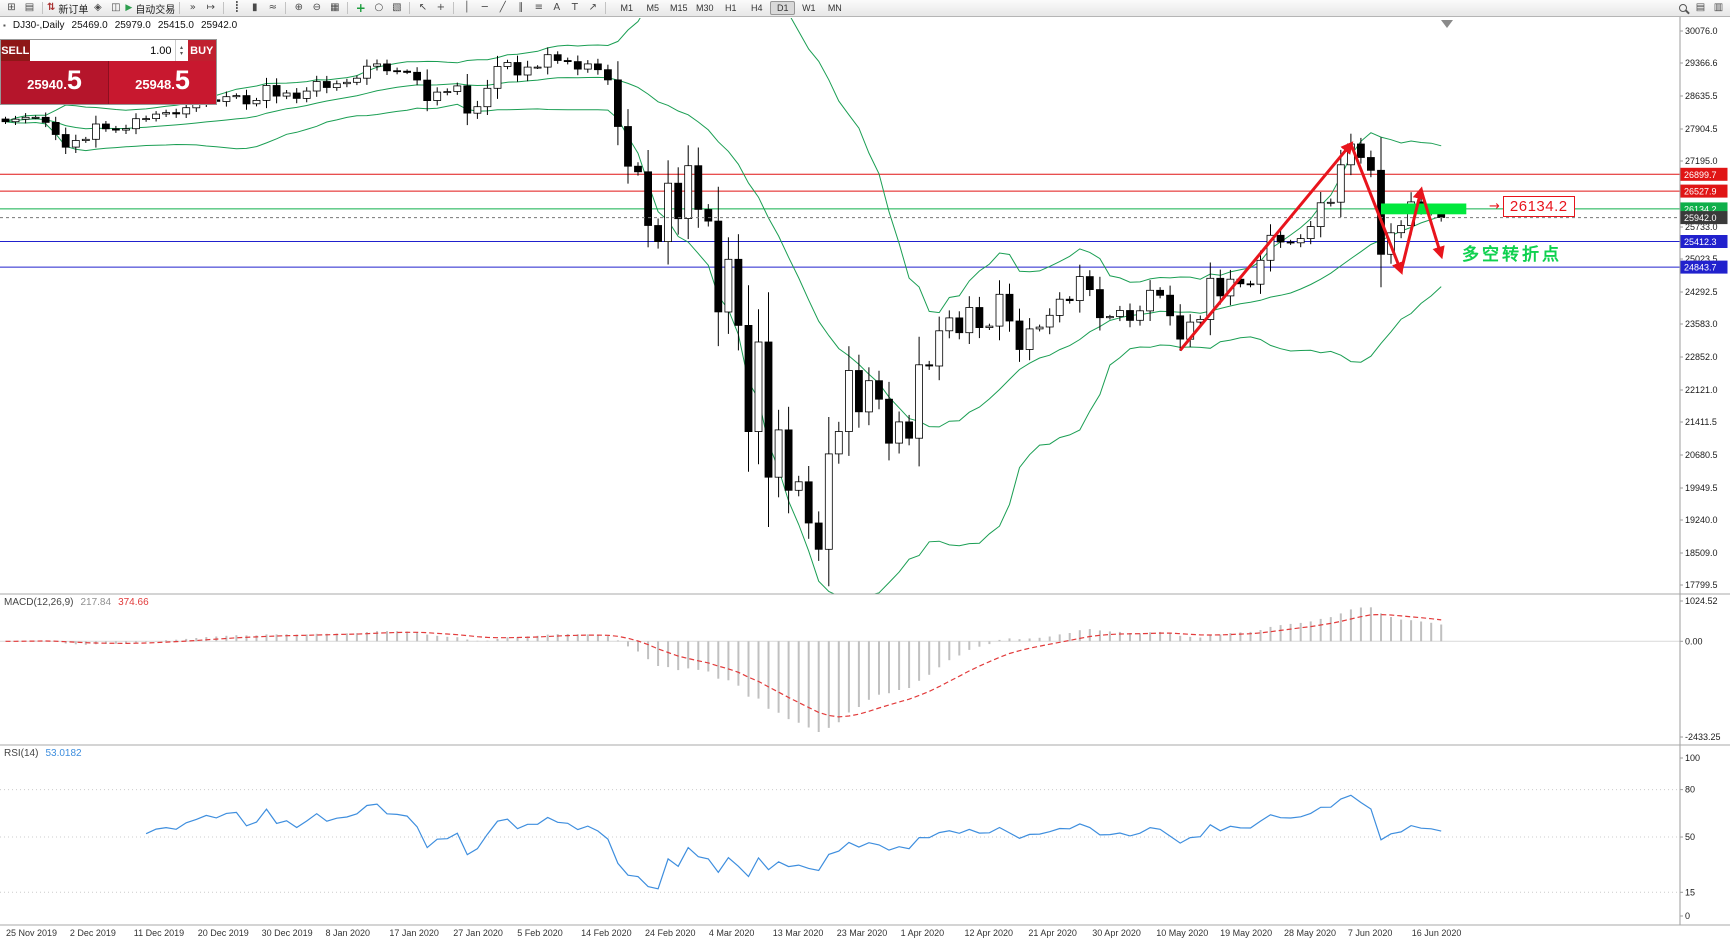 The height and width of the screenshot is (940, 1730). Describe the element at coordinates (360, 8) in the screenshot. I see `indicators-button: +` at that location.